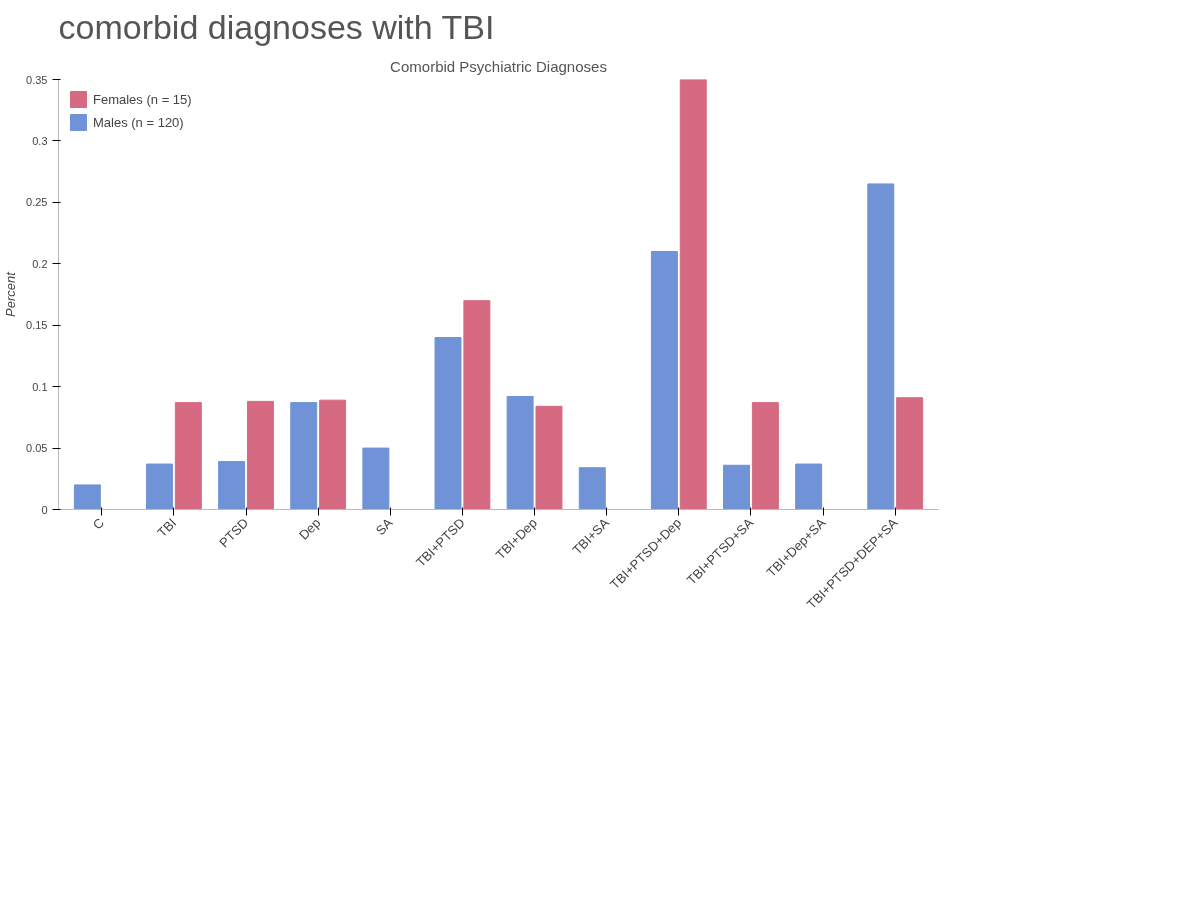 The image size is (1200, 900). Describe the element at coordinates (142, 99) in the screenshot. I see `legend-label: Females (n = 15)` at that location.